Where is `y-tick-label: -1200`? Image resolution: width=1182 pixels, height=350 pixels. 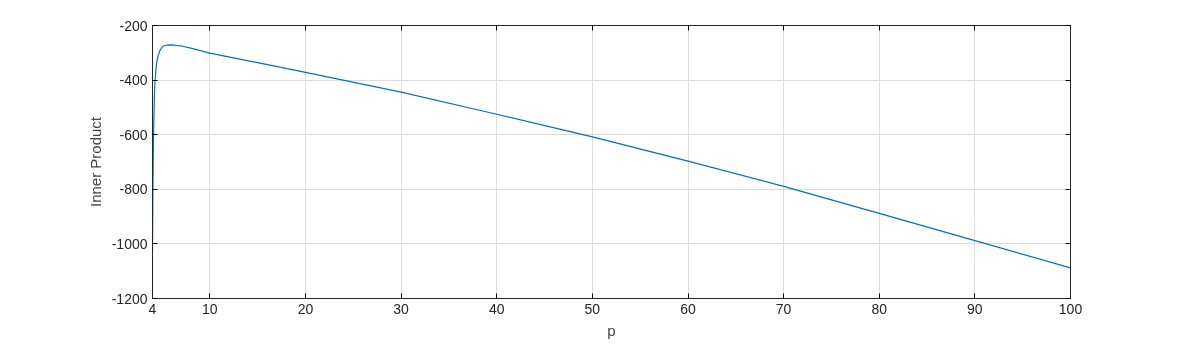
y-tick-label: -1200 is located at coordinates (129, 298).